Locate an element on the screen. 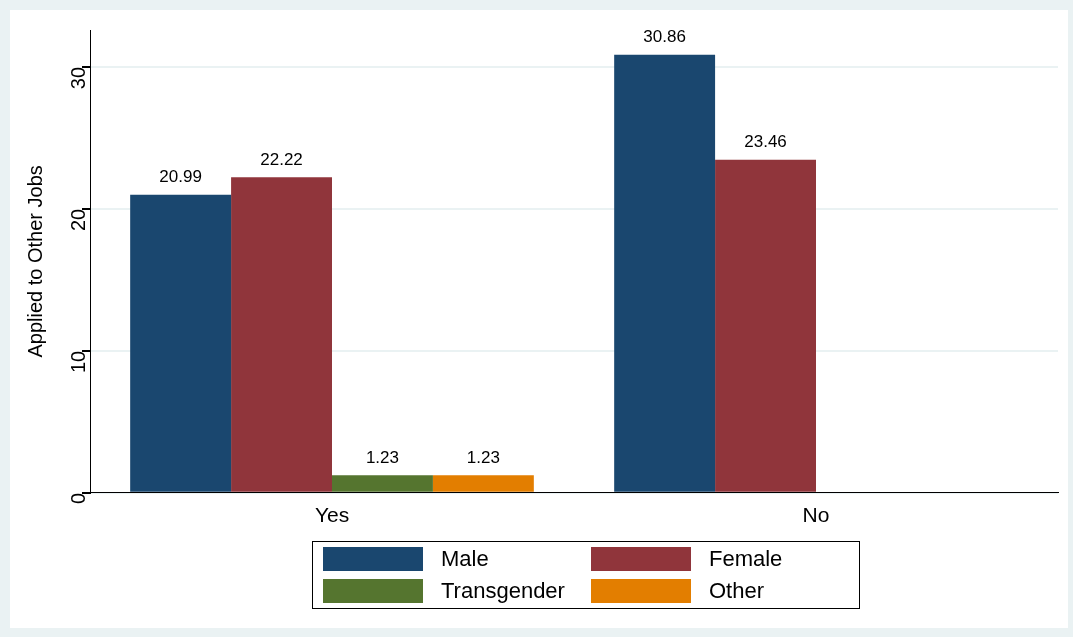  y-tick-label: 0 is located at coordinates (77, 498).